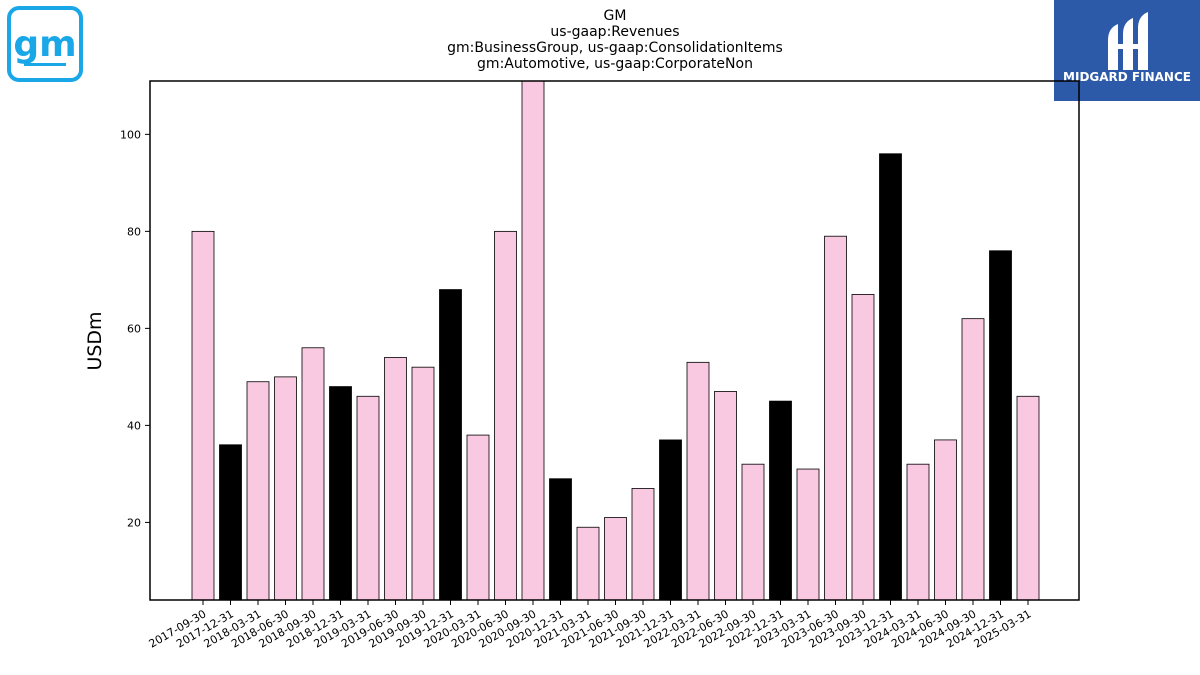 The width and height of the screenshot is (1200, 675). What do you see at coordinates (615, 64) in the screenshot?
I see `title-line: gm:Automotive, us-gaap:CorporateNon` at bounding box center [615, 64].